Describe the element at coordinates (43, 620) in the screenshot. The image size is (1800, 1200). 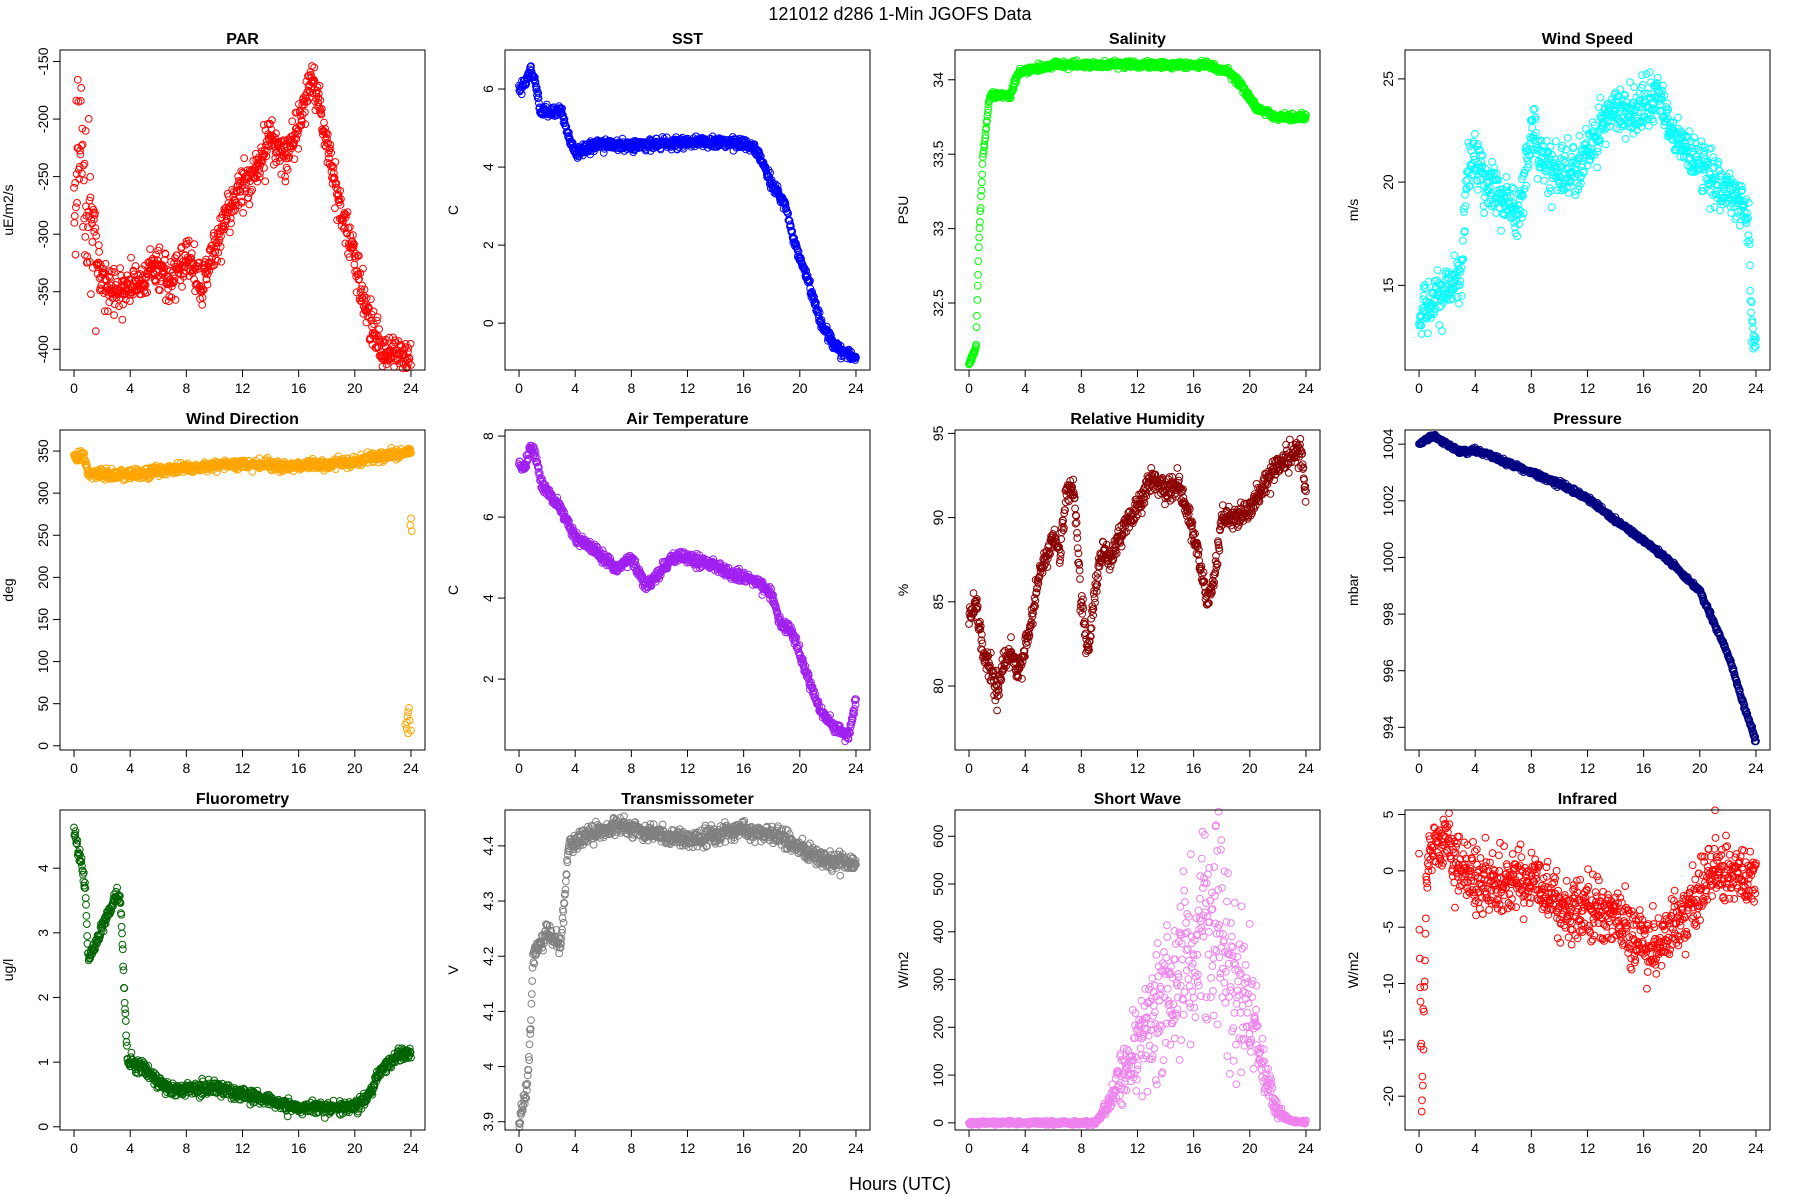
I see `y-tick-label: 150` at that location.